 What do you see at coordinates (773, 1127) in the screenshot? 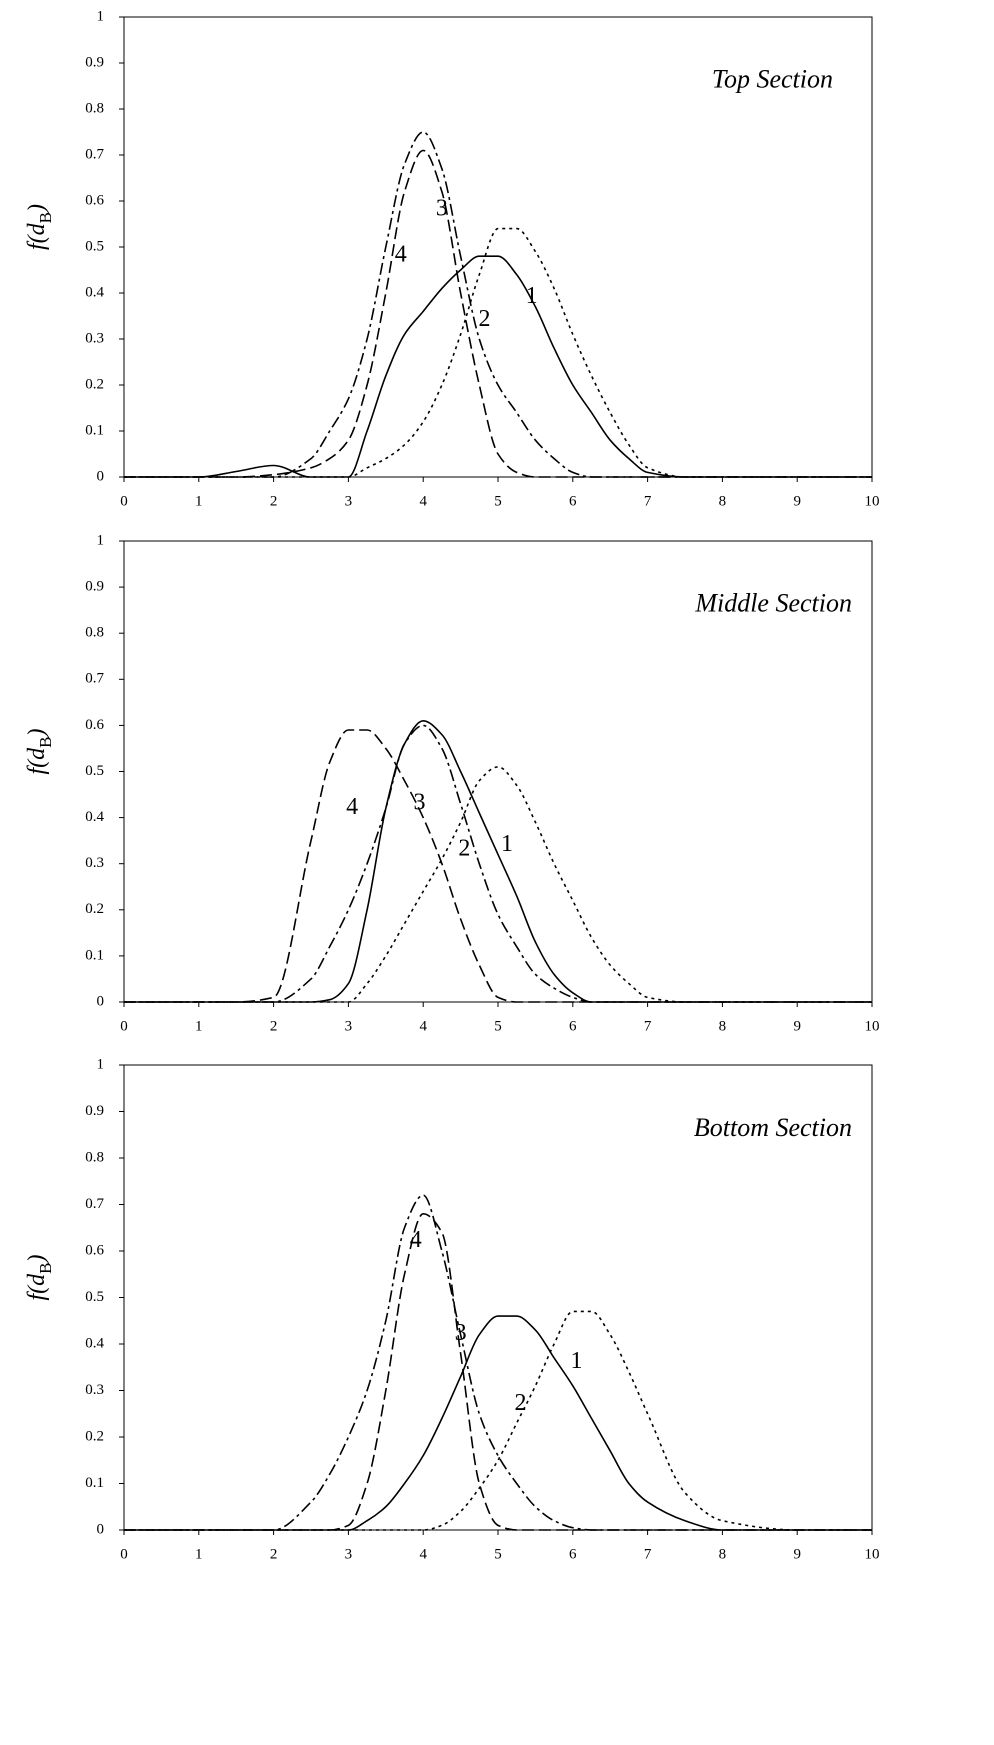
I see `panel-title: Bottom Section` at bounding box center [773, 1127].